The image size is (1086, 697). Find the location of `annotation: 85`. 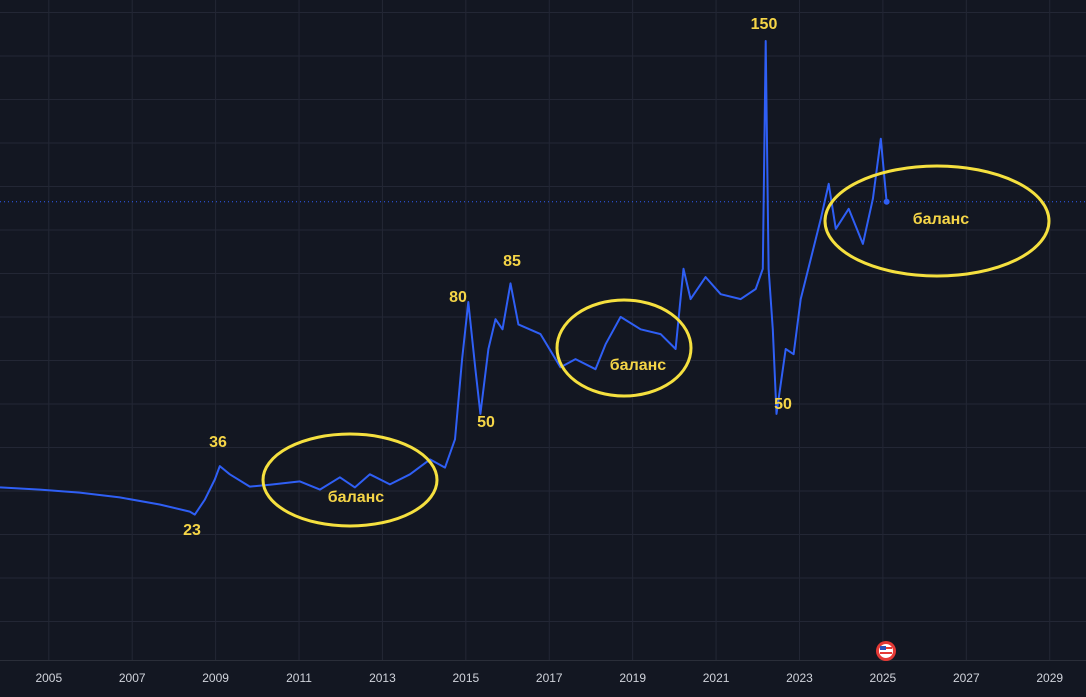

annotation: 85 is located at coordinates (512, 261).